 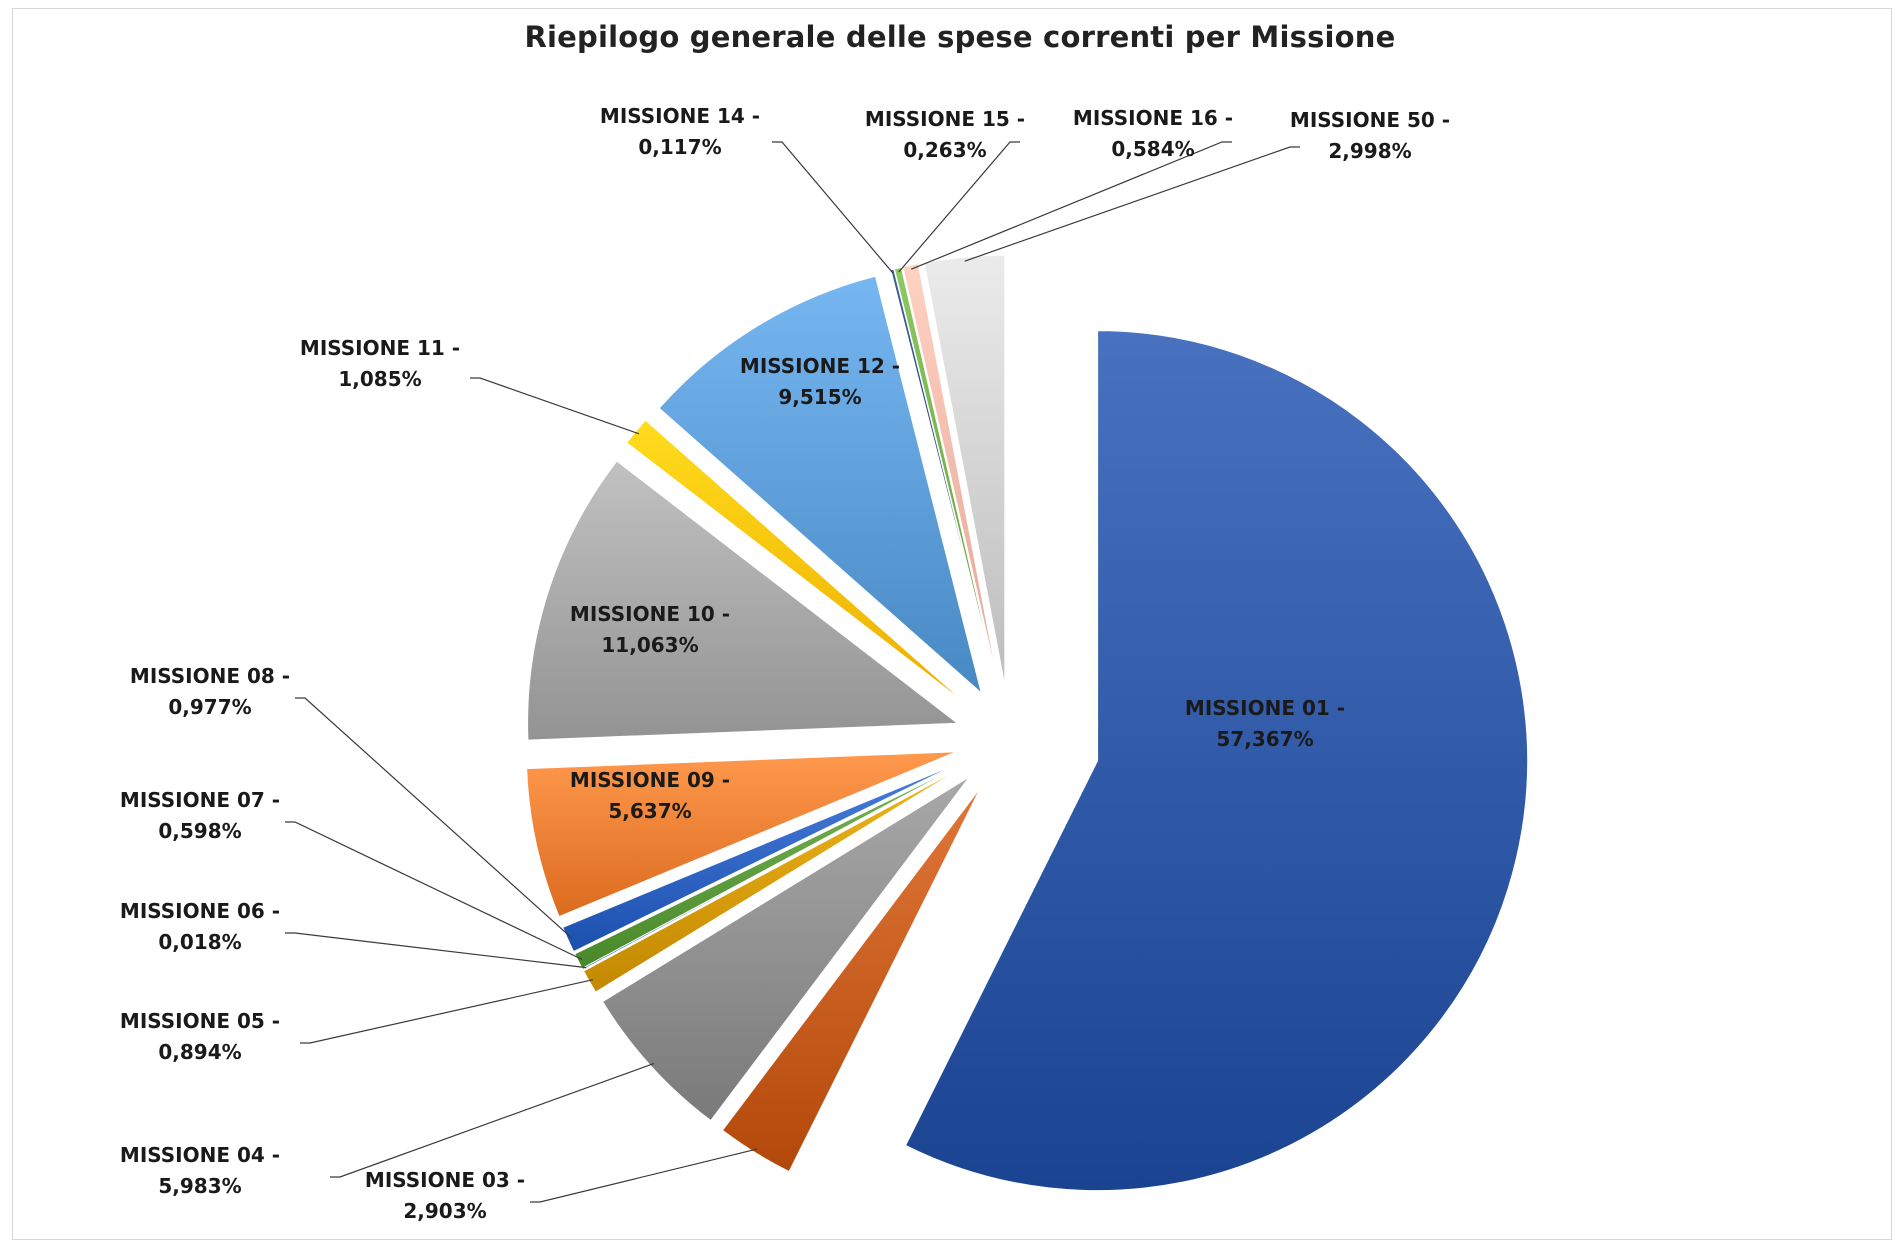 What do you see at coordinates (380, 363) in the screenshot?
I see `data-label-missione-11: MISSIONE 11 - 1,085%` at bounding box center [380, 363].